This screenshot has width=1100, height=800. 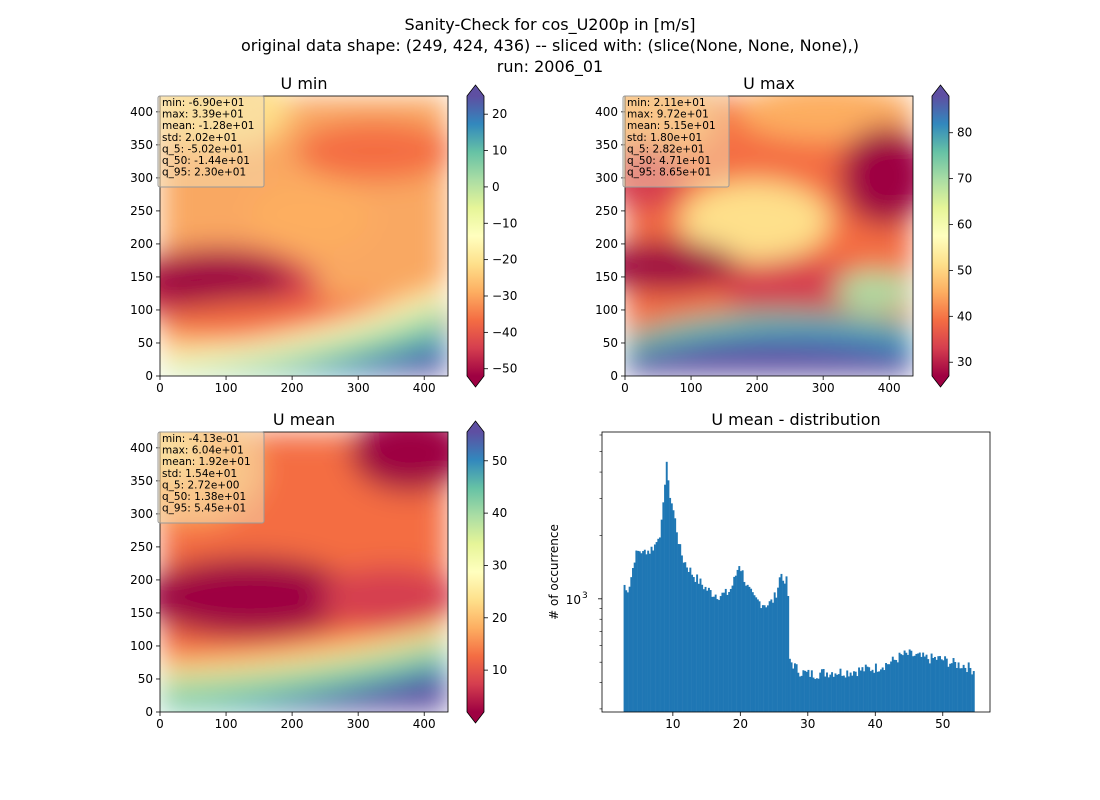 I want to click on x-tick-label: 400, so click(x=889, y=388).